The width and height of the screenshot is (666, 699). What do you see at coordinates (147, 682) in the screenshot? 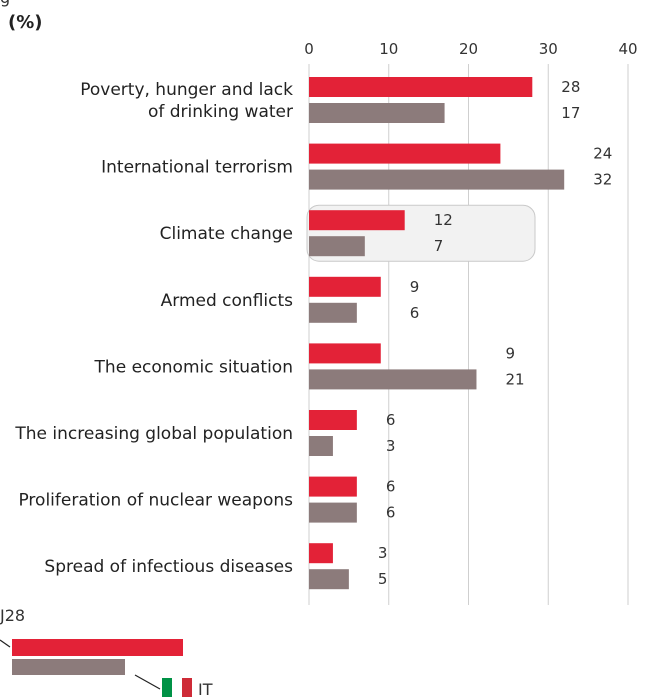
I see `legend-it-leader` at bounding box center [147, 682].